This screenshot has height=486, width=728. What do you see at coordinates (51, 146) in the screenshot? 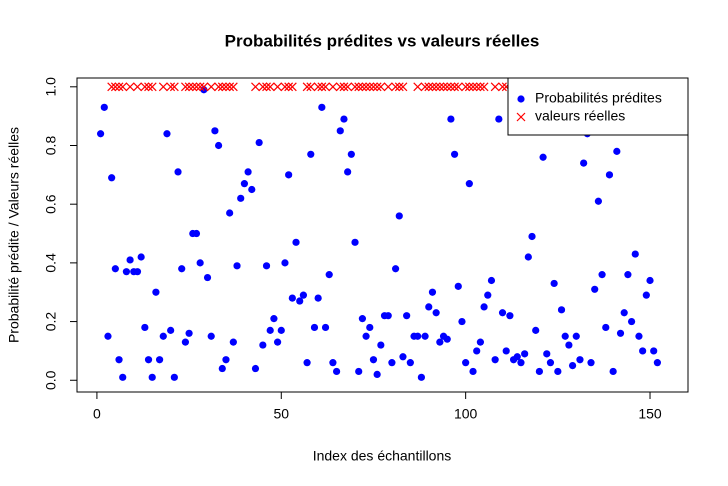
I see `y-tick-label: 0.8` at bounding box center [51, 146].